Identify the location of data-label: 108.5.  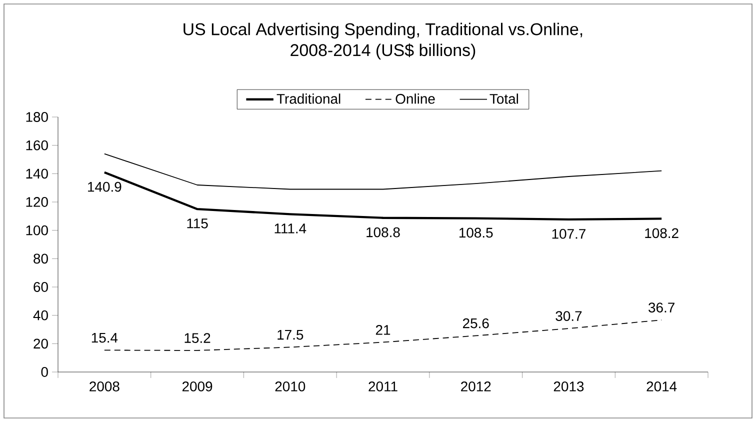
(476, 233).